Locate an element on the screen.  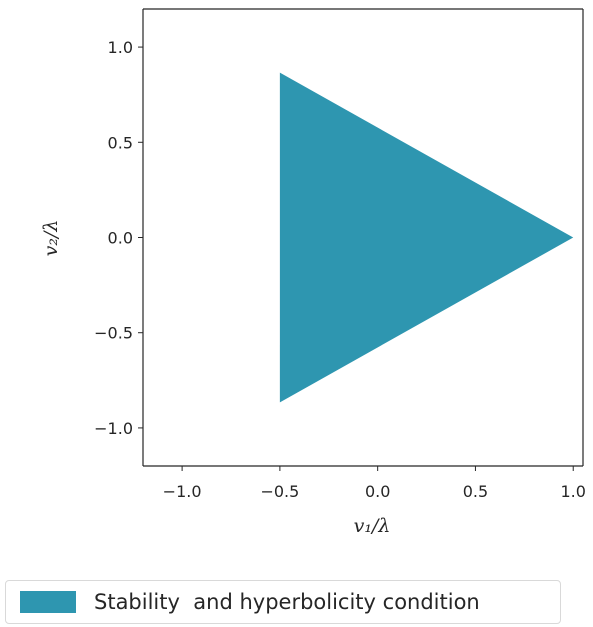
y-tick-label: −0.5 is located at coordinates (113, 333).